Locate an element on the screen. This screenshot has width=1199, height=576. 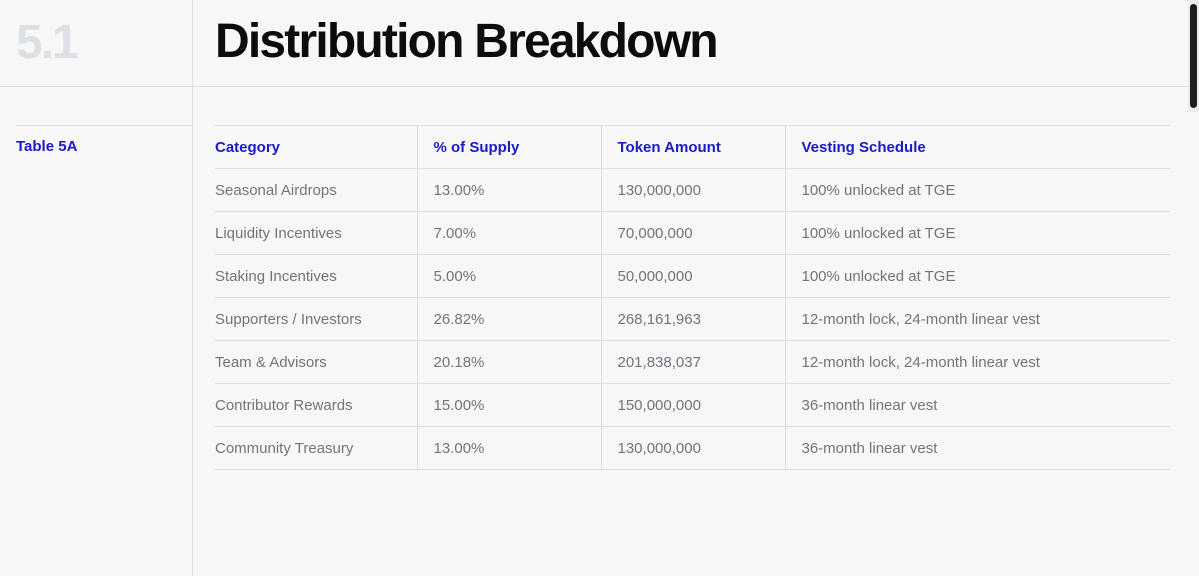
cell-token-amount: 201,838,037 is located at coordinates (692, 362).